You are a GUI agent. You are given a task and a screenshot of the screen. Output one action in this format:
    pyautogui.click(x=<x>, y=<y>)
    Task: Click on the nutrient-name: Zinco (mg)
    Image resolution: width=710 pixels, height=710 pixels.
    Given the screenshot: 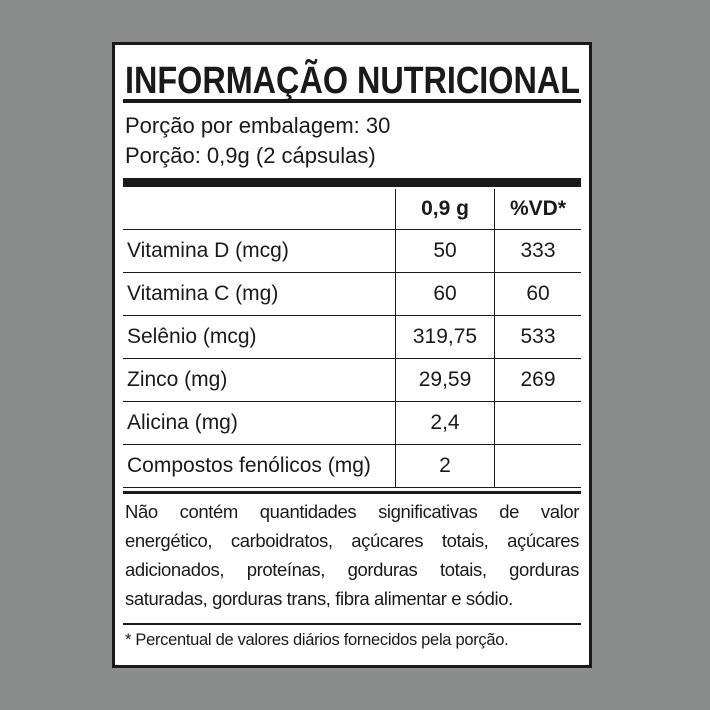 What is the action you would take?
    pyautogui.click(x=259, y=380)
    